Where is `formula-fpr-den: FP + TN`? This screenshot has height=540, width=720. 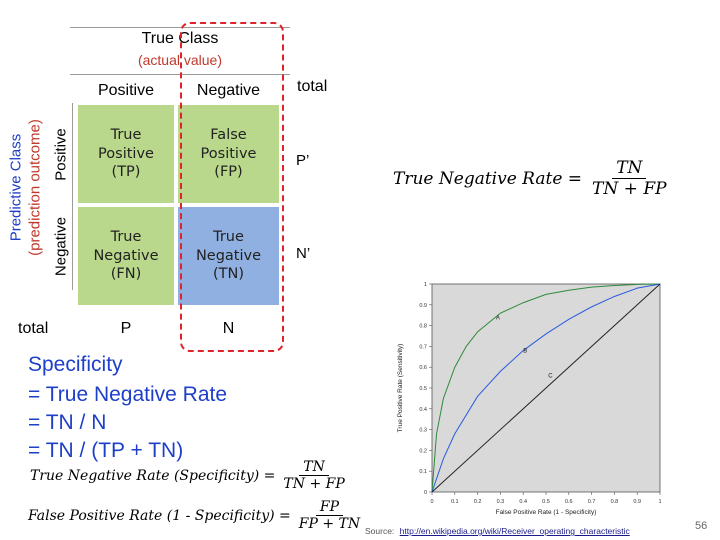
formula-fpr-den: FP + TN is located at coordinates (329, 524).